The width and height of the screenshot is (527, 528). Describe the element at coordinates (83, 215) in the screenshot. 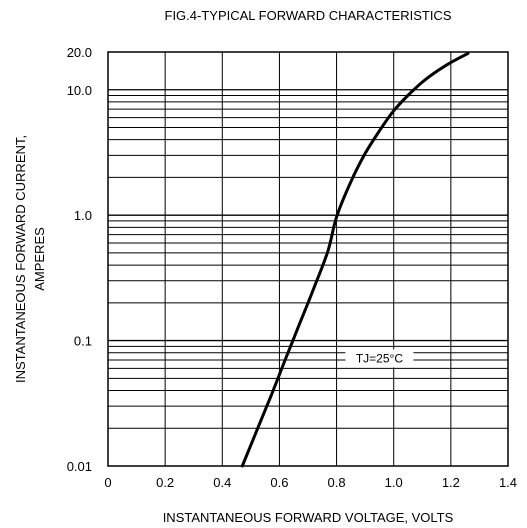

I see `y-tick-label: 1.0` at that location.